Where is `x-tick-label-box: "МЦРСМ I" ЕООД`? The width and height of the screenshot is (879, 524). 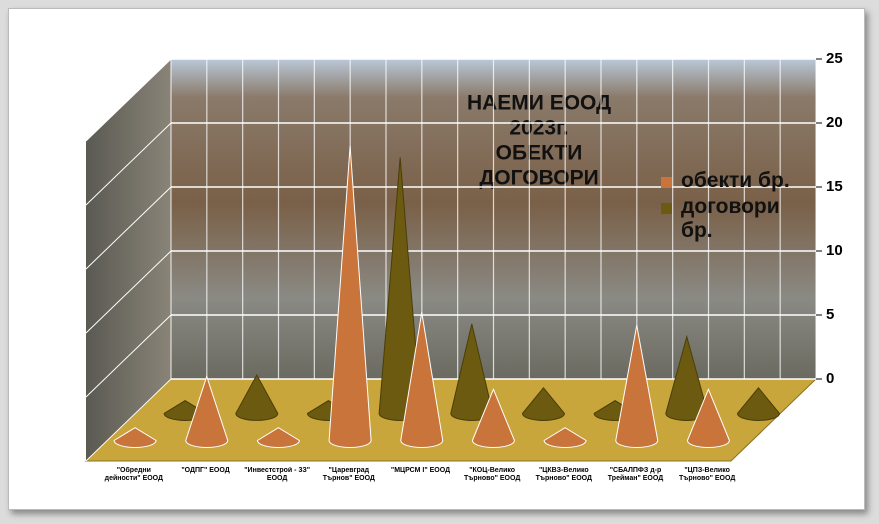
x-tick-label-box: "МЦРСМ I" ЕООД is located at coordinates (420, 470).